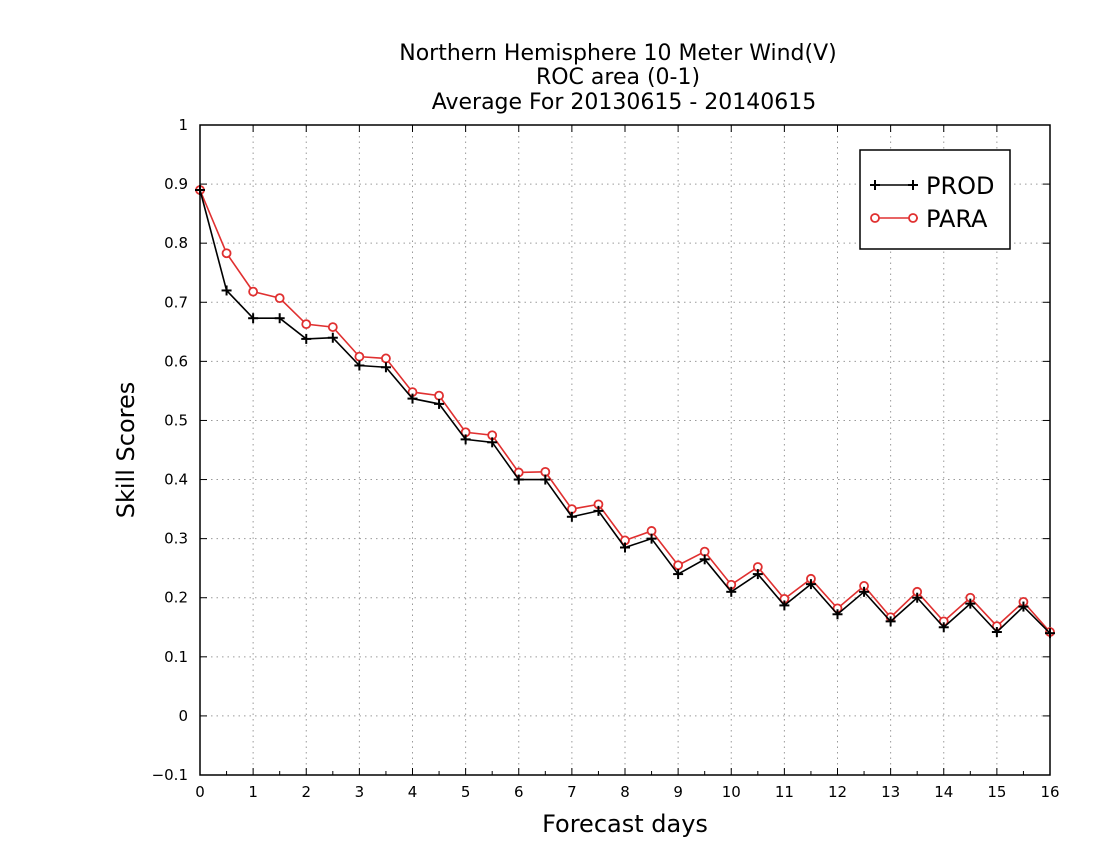 The image size is (1100, 850). I want to click on legend-box, so click(935, 199).